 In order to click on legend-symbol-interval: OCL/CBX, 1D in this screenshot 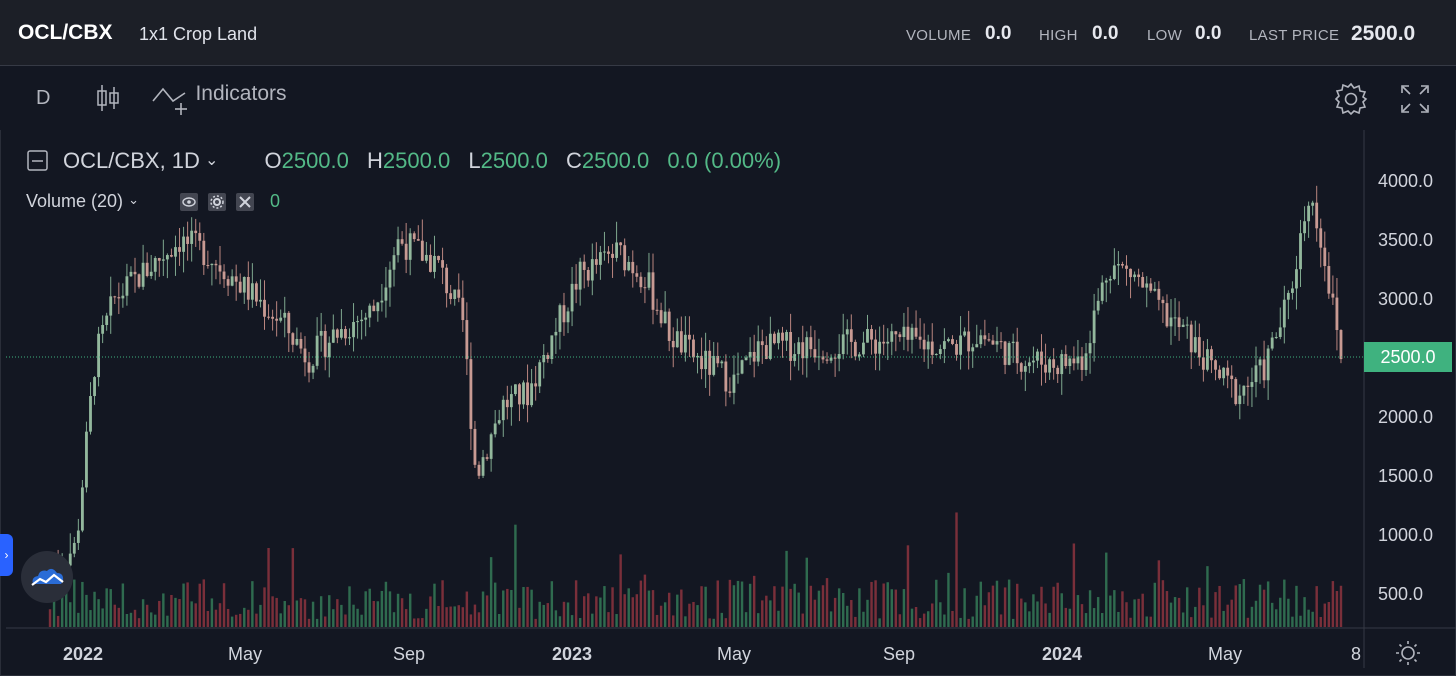, I will do `click(131, 160)`.